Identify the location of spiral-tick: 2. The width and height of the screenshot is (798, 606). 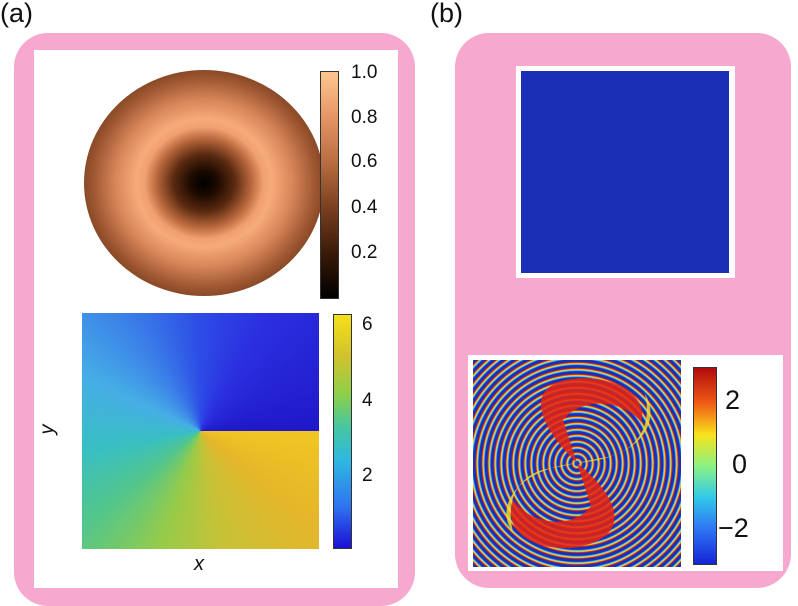
(733, 400).